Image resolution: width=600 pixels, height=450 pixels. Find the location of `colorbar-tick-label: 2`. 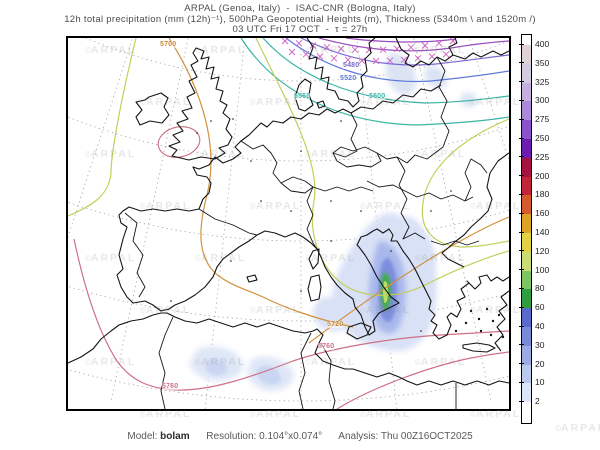

colorbar-tick-label: 2 is located at coordinates (537, 401).